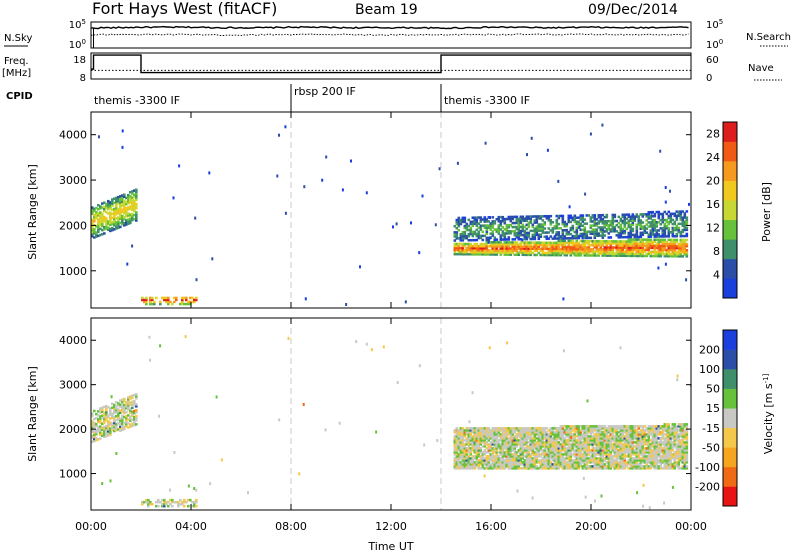 The width and height of the screenshot is (800, 554). I want to click on power-colorbar-swatch, so click(730, 190).